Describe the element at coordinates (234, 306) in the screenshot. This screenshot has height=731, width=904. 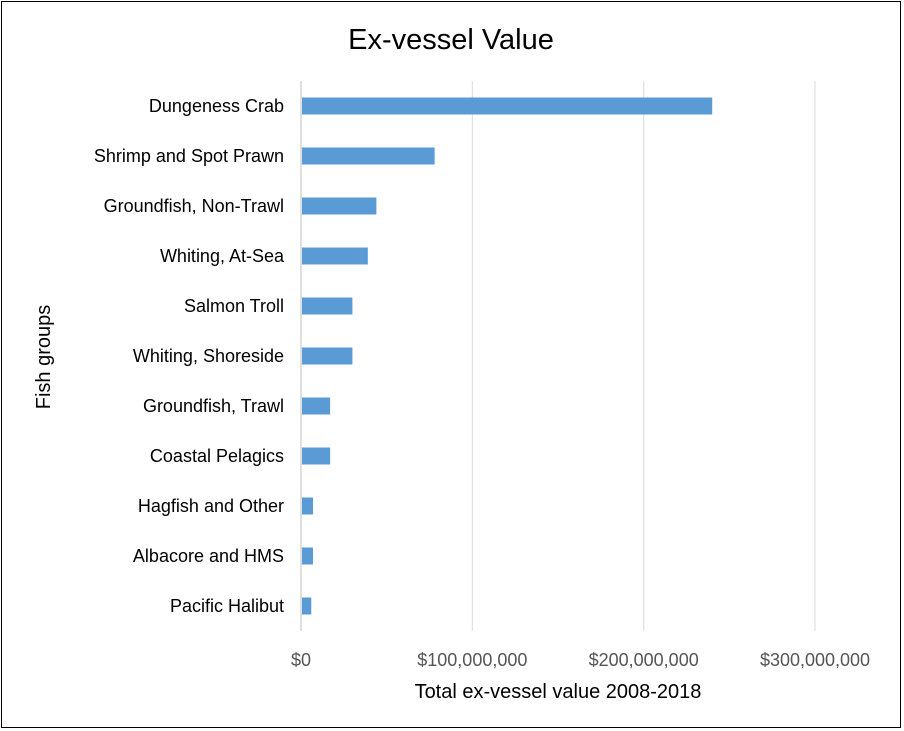
I see `category-label: Salmon Troll` at that location.